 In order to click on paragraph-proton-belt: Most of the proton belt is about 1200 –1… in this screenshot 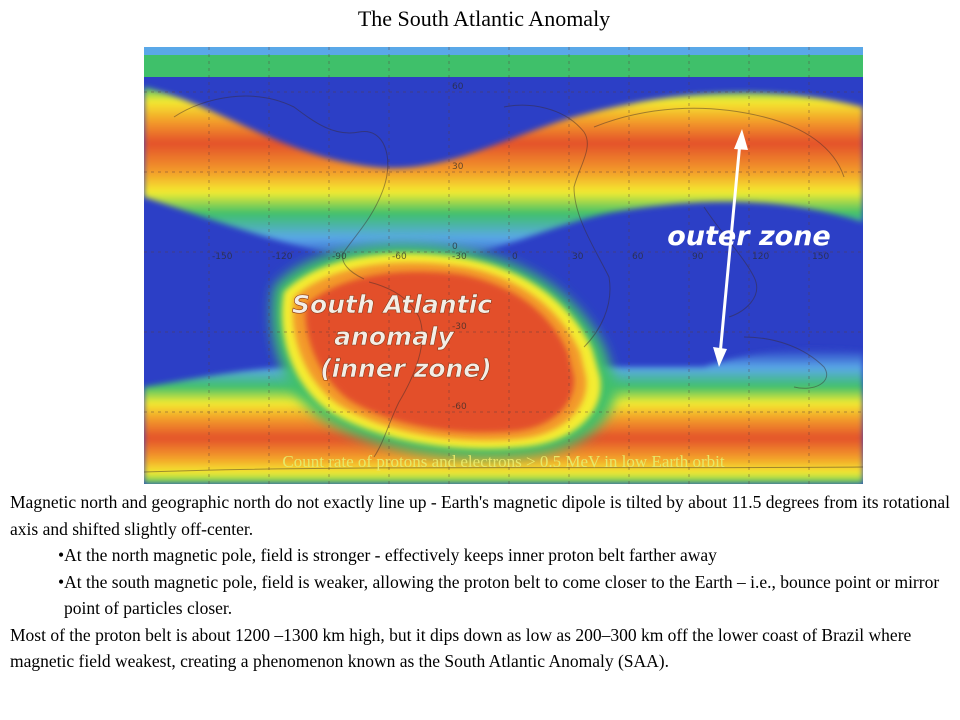, I will do `click(461, 648)`.